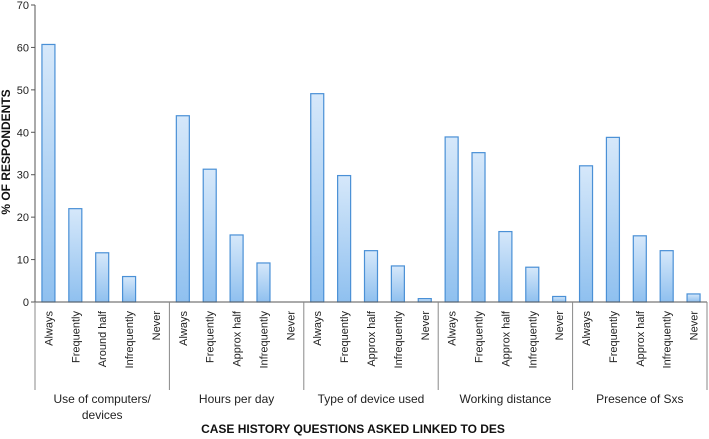  Describe the element at coordinates (26, 303) in the screenshot. I see `y-tick-label: 0` at that location.